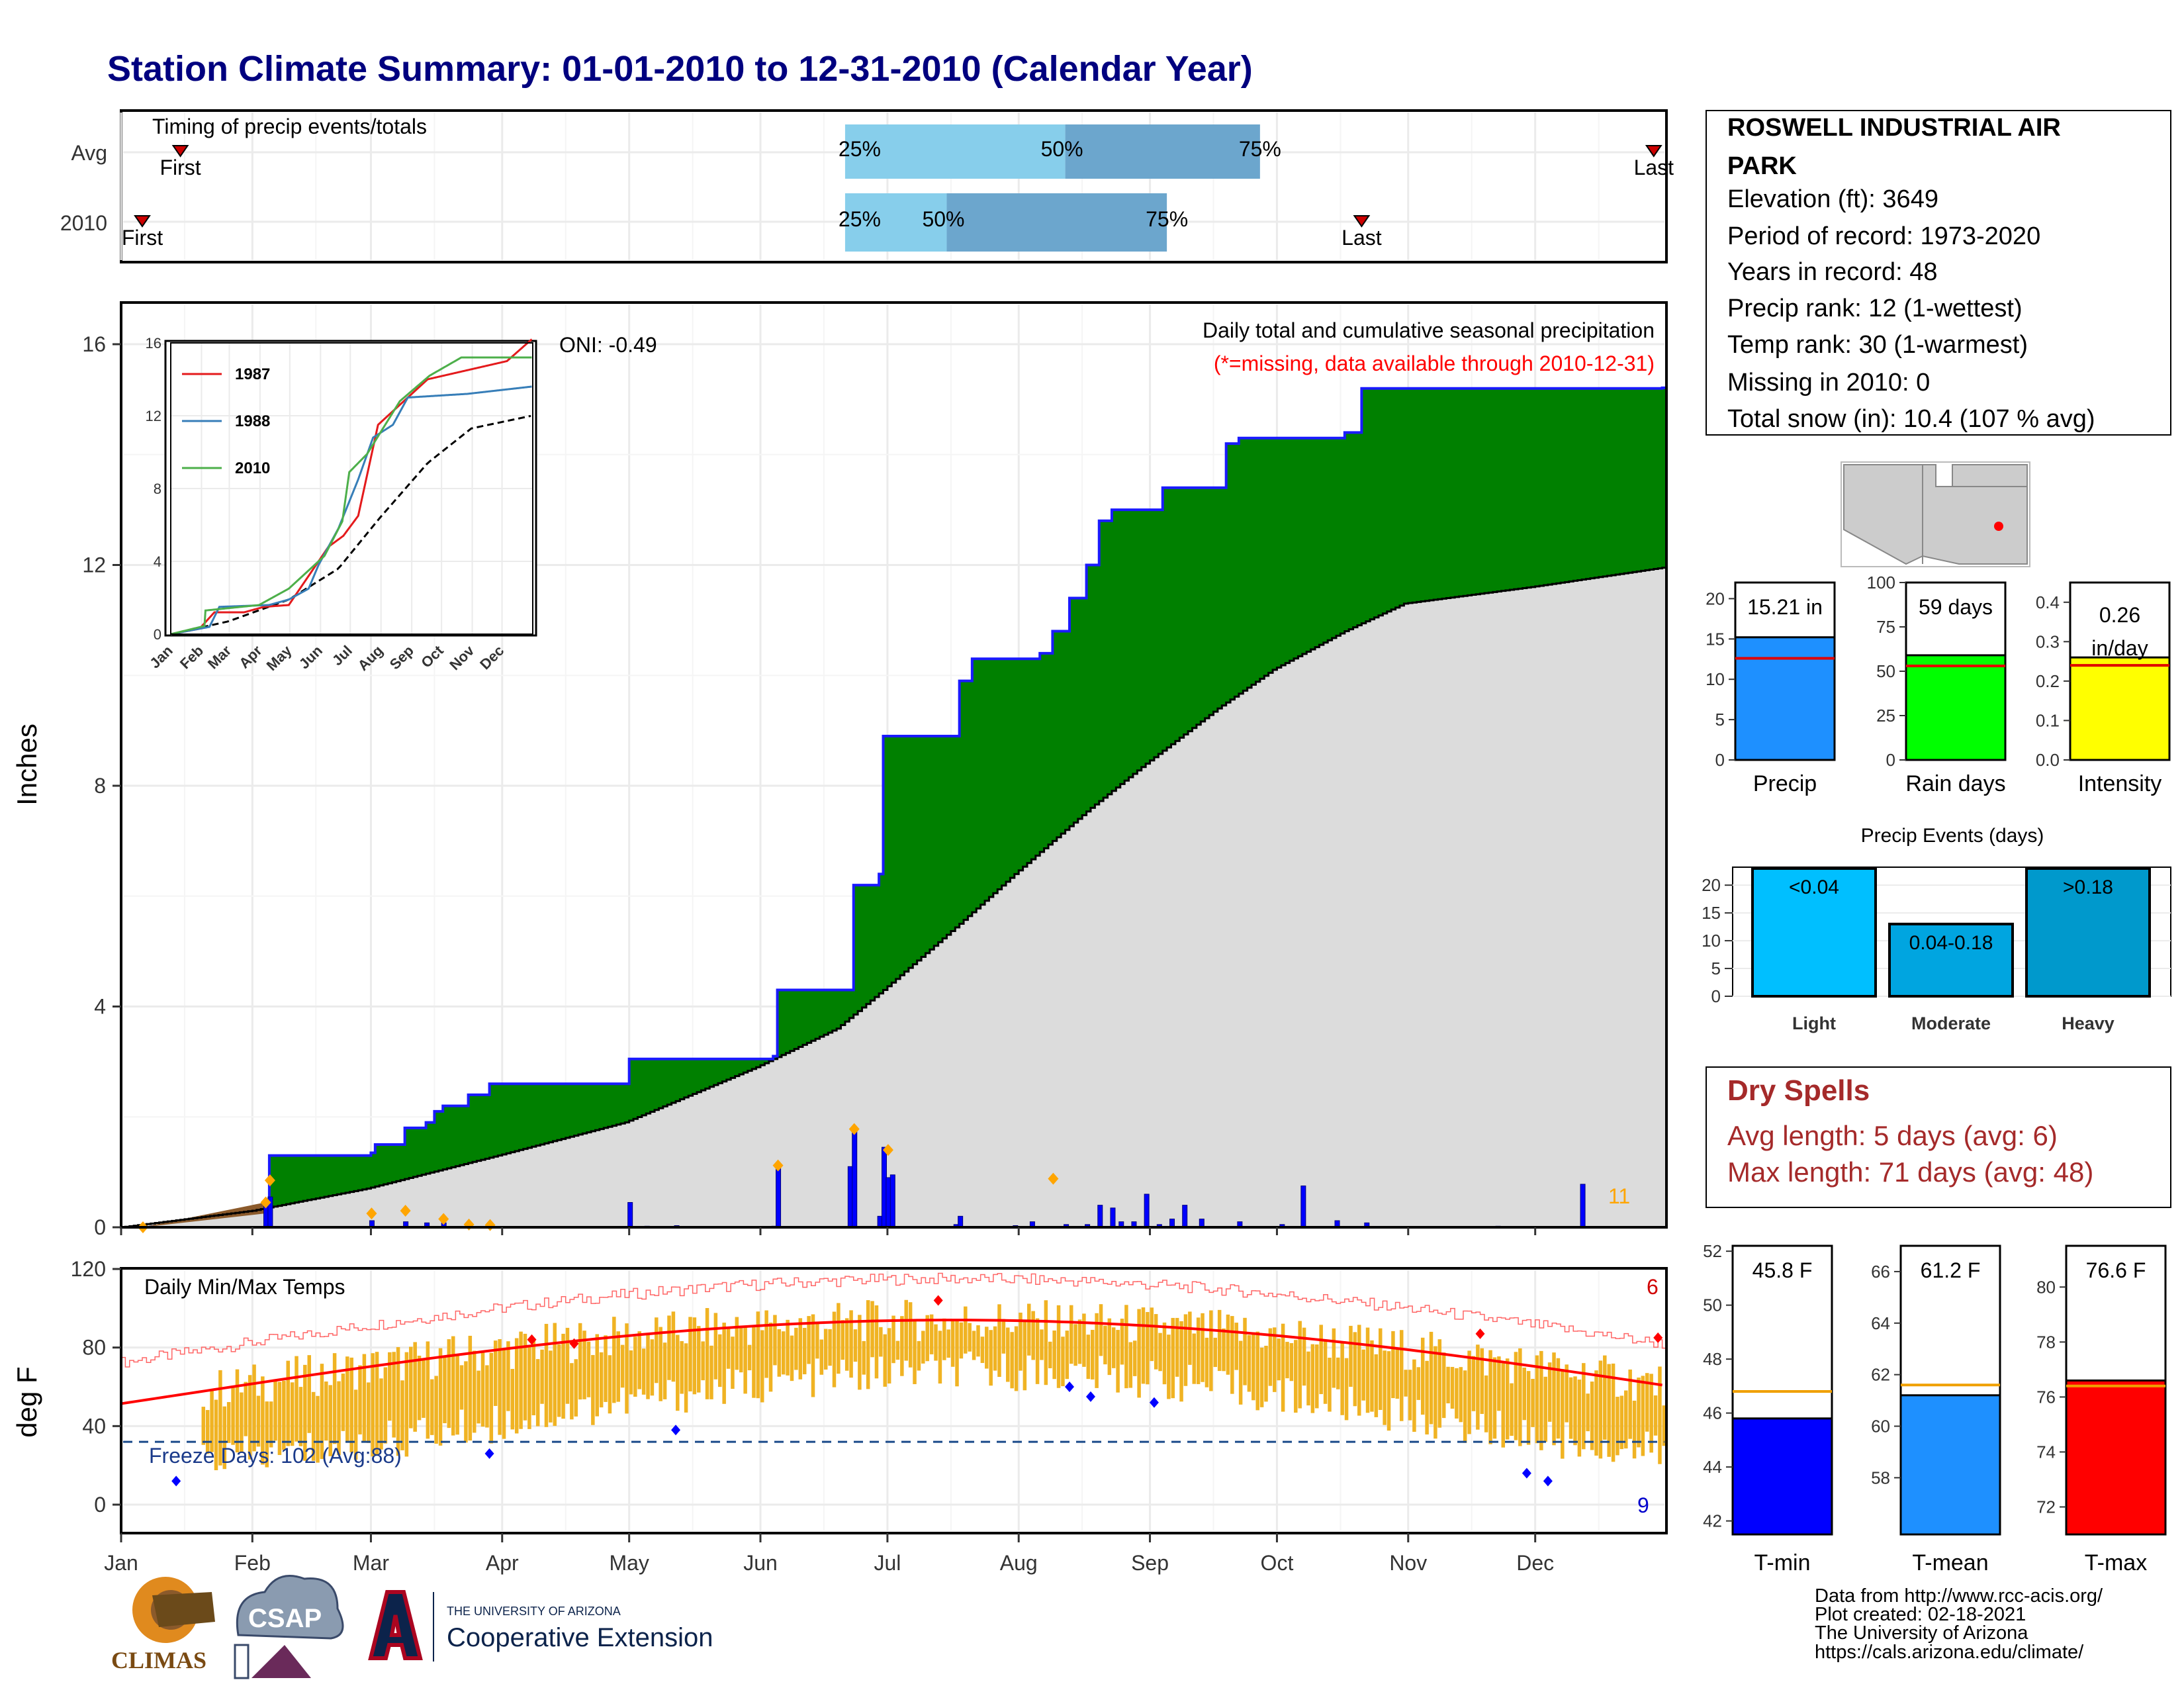  What do you see at coordinates (1950, 1465) in the screenshot?
I see `temp-summary-bar-t-mean` at bounding box center [1950, 1465].